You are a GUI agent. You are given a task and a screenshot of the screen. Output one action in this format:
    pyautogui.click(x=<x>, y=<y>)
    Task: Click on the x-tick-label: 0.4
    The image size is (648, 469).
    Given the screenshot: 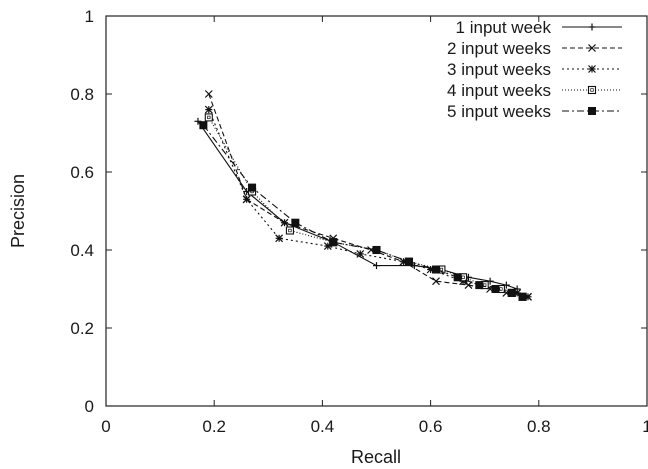 What is the action you would take?
    pyautogui.click(x=323, y=426)
    